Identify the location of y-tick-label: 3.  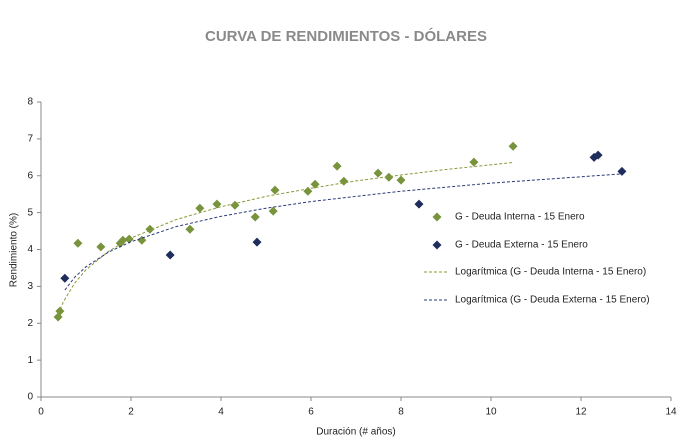
(30, 286).